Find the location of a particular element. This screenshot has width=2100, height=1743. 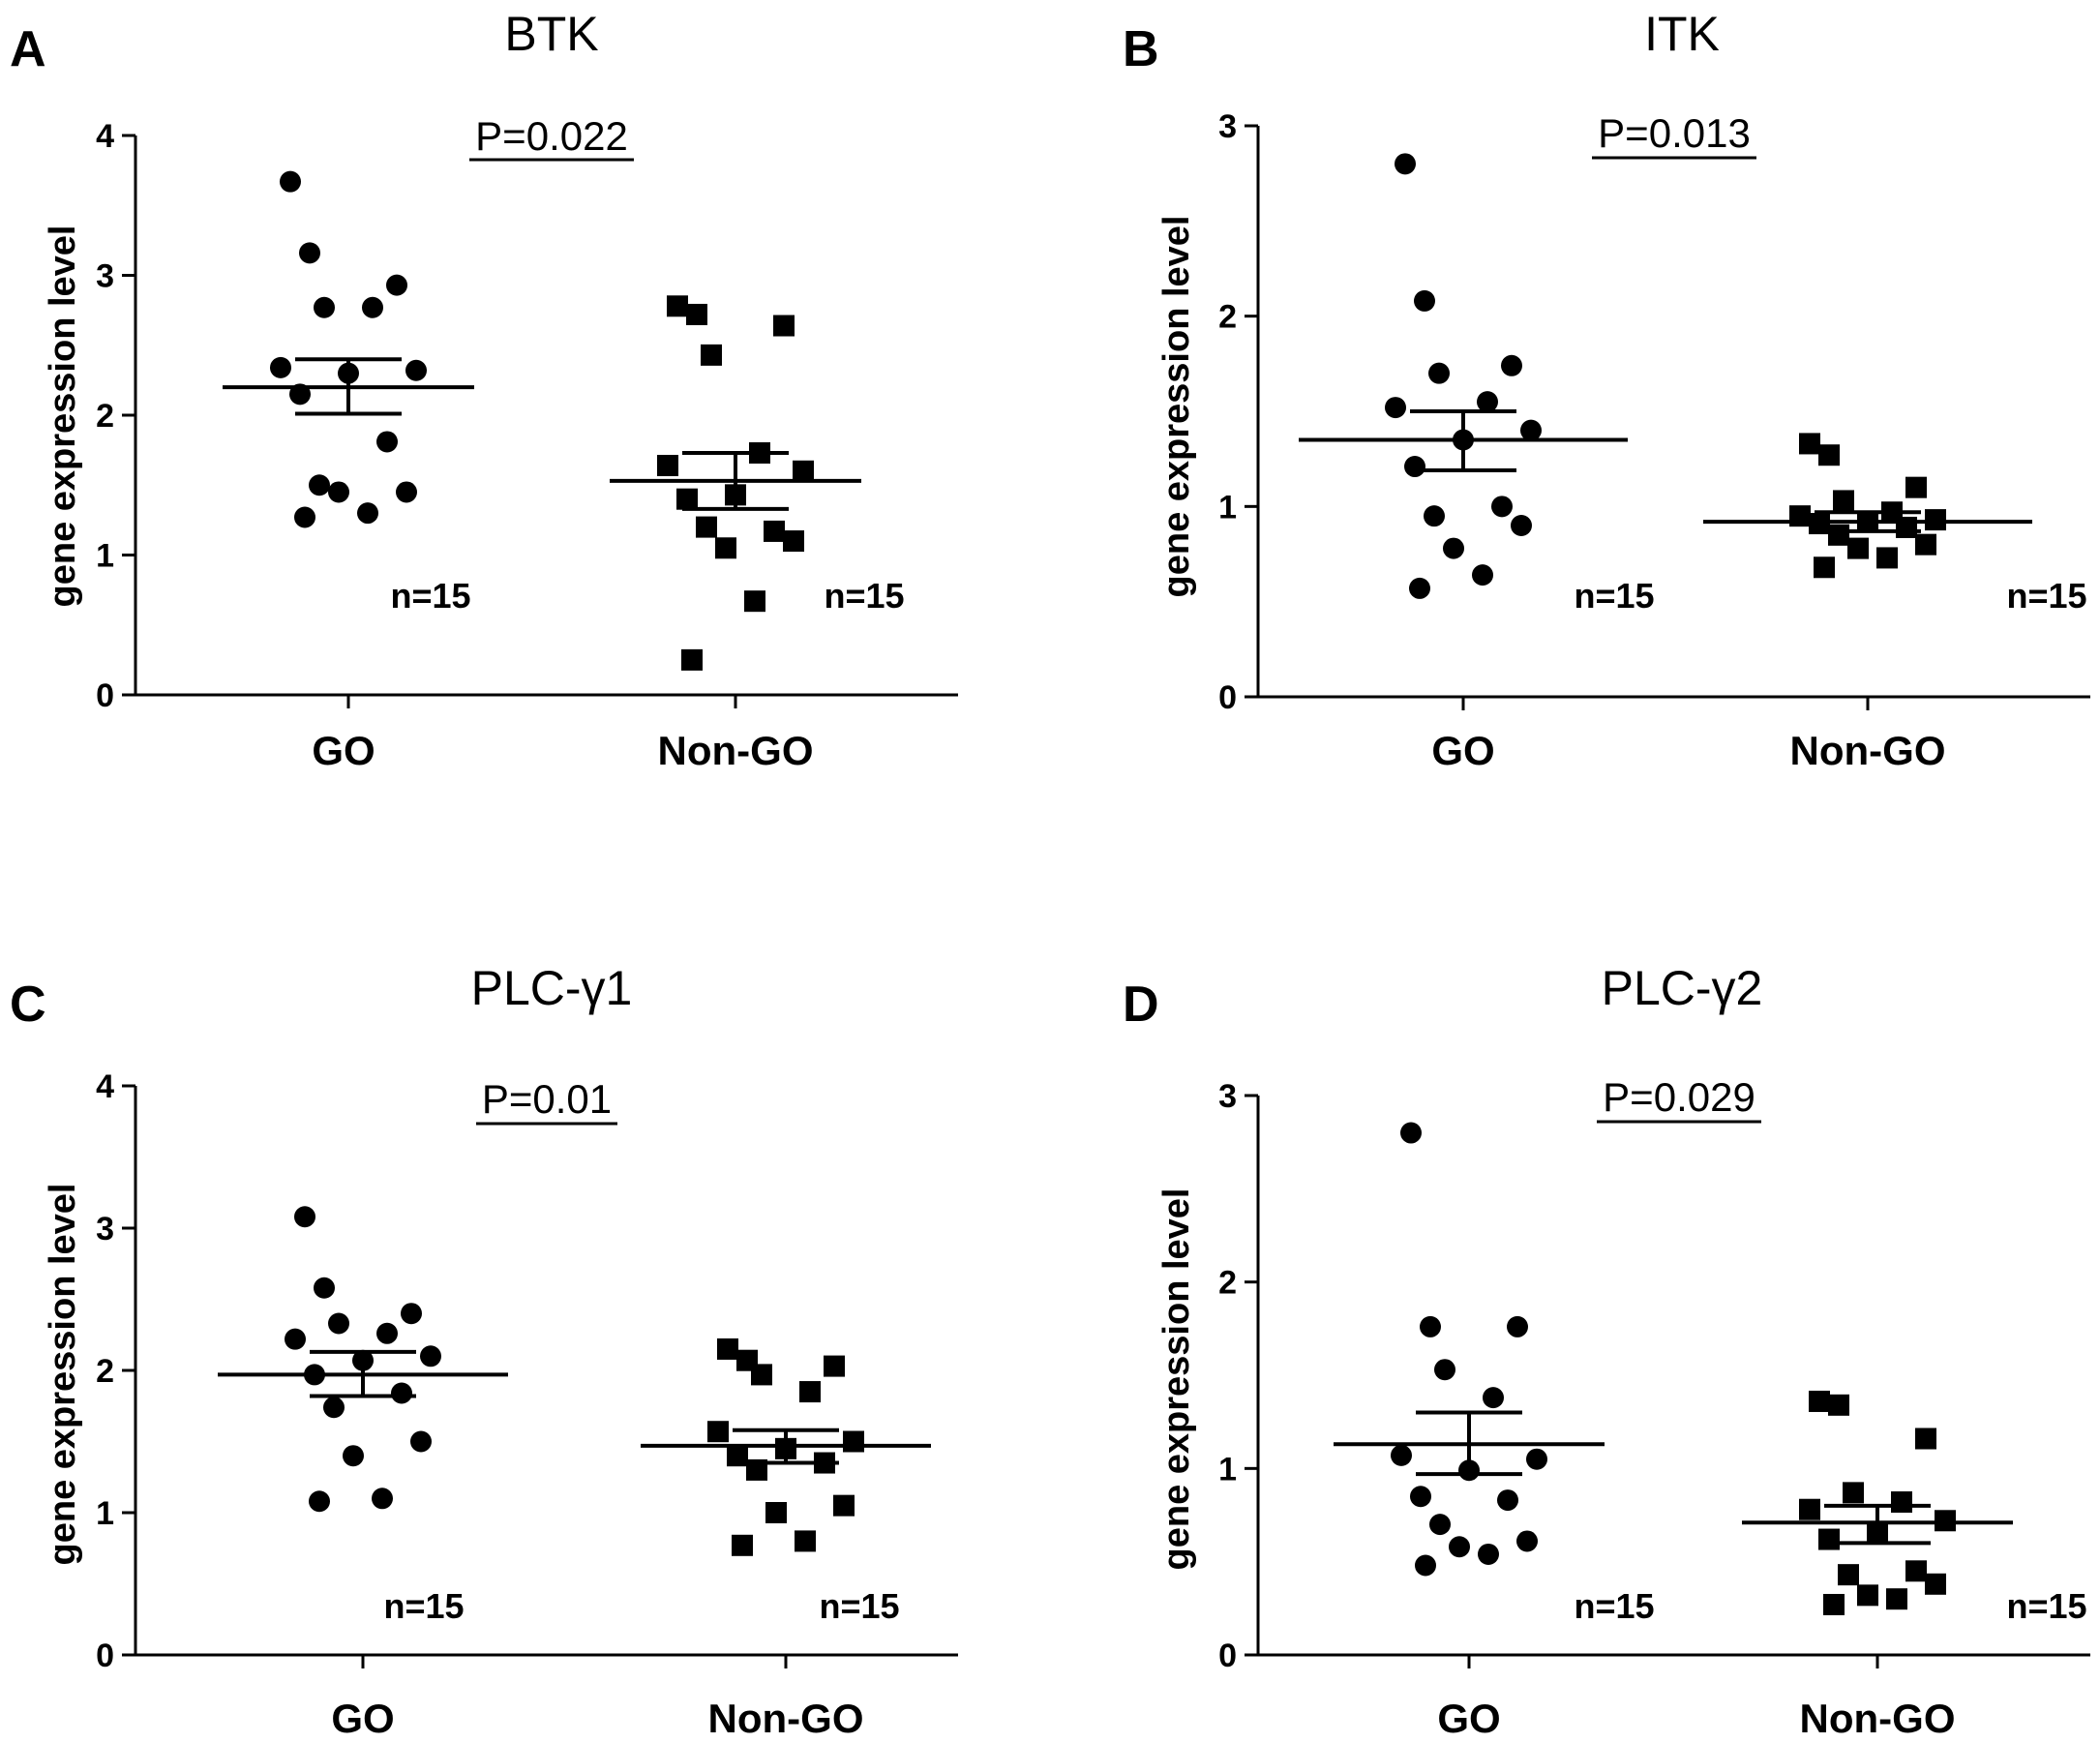

panel-letter: B is located at coordinates (1141, 49).